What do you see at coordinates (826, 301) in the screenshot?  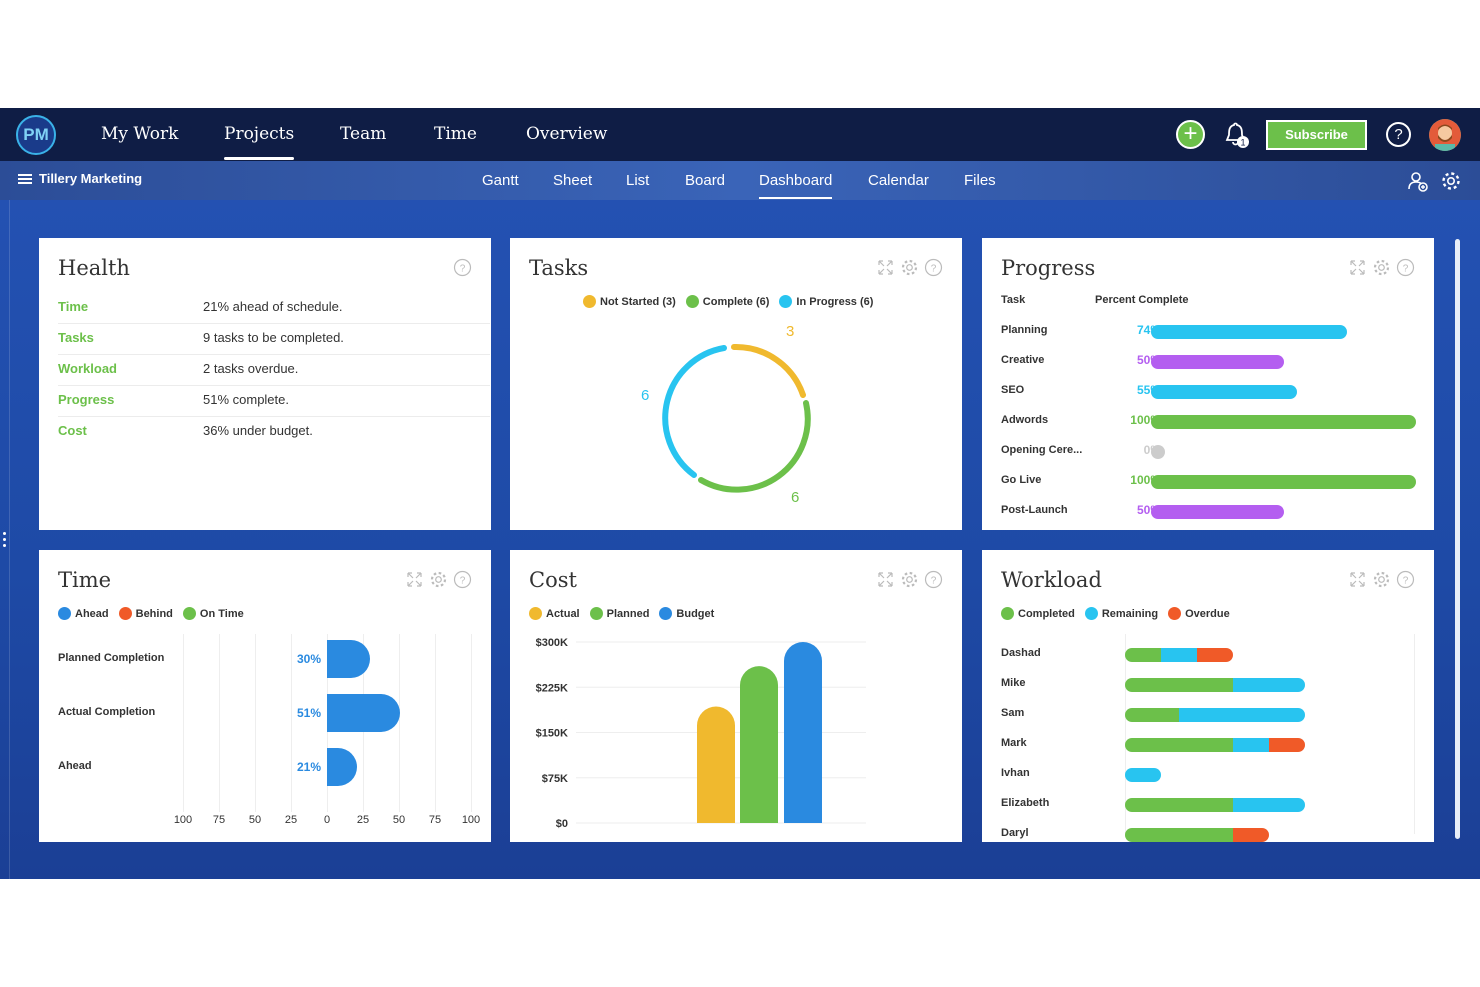 I see `legend-item: In Progress (6)` at bounding box center [826, 301].